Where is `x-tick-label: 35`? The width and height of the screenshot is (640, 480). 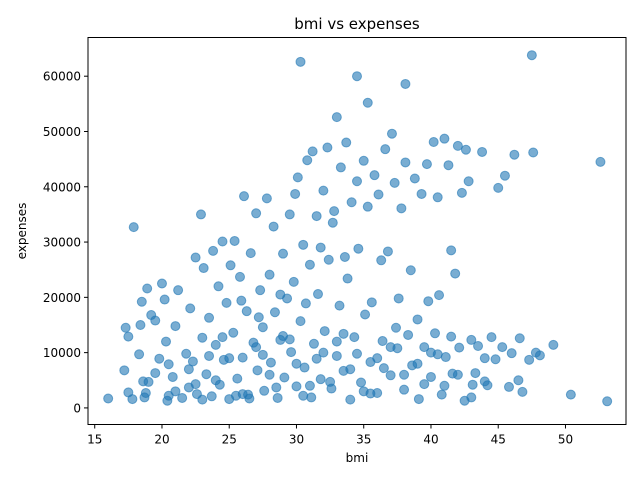 x-tick-label: 35 is located at coordinates (363, 440).